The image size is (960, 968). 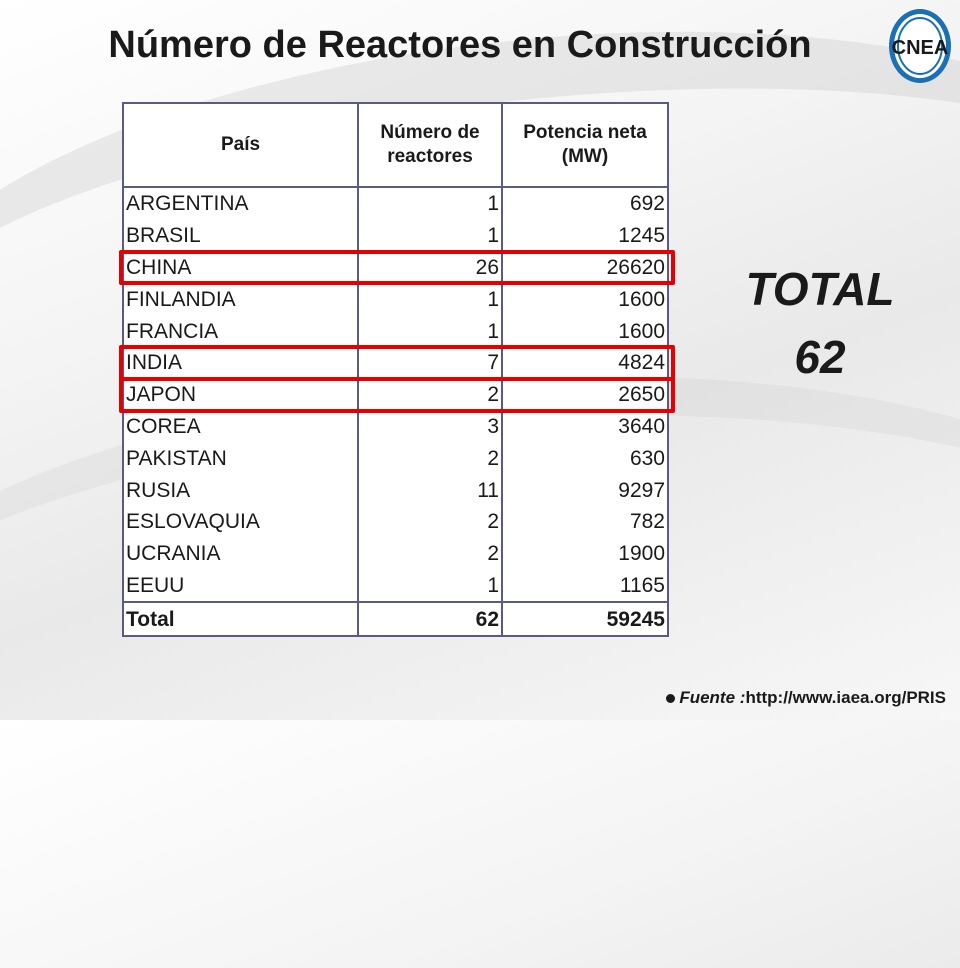 I want to click on cell-power: 630, so click(x=584, y=458).